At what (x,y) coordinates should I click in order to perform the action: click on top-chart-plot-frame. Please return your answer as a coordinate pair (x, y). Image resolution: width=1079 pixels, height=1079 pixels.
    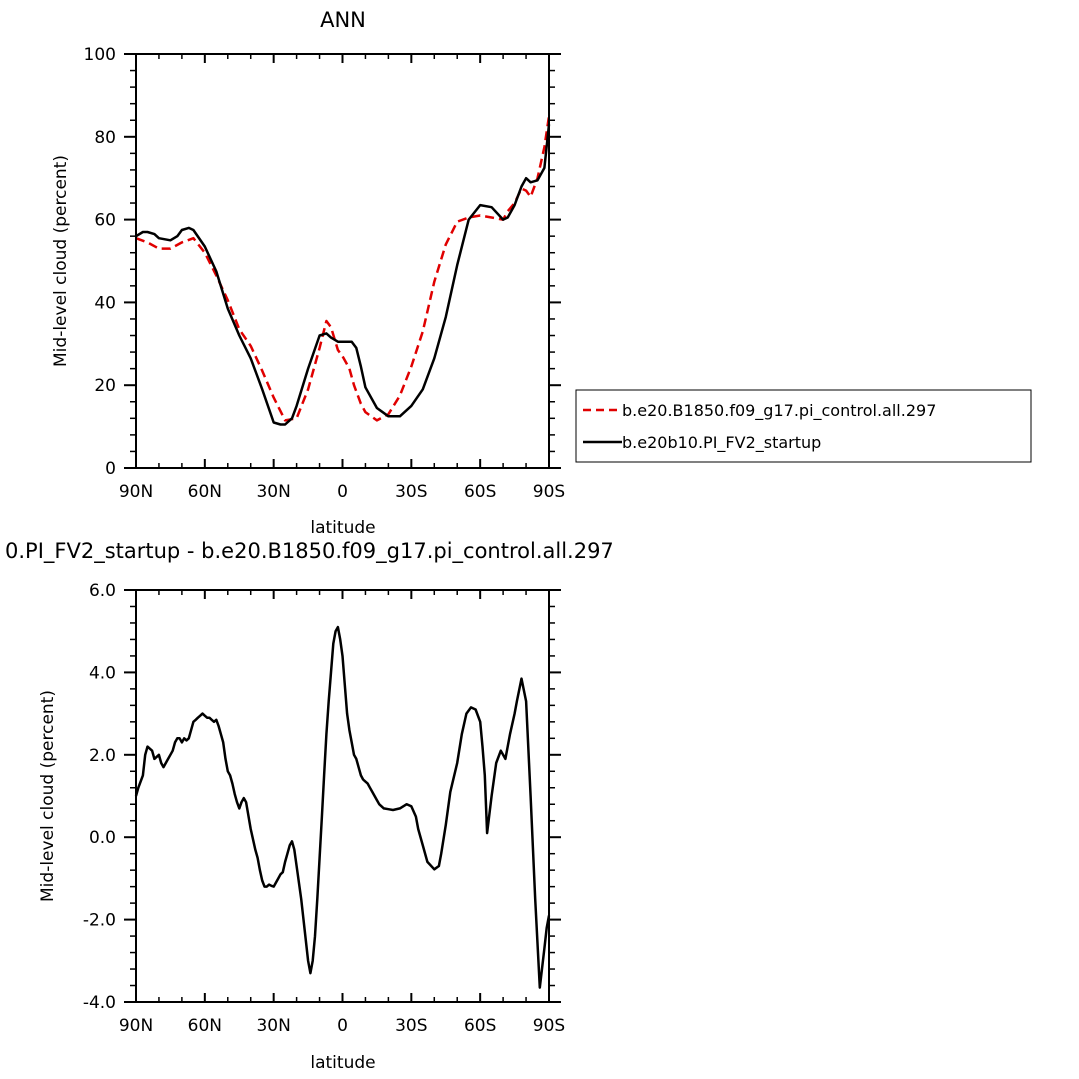
    Looking at the image, I should click on (342, 261).